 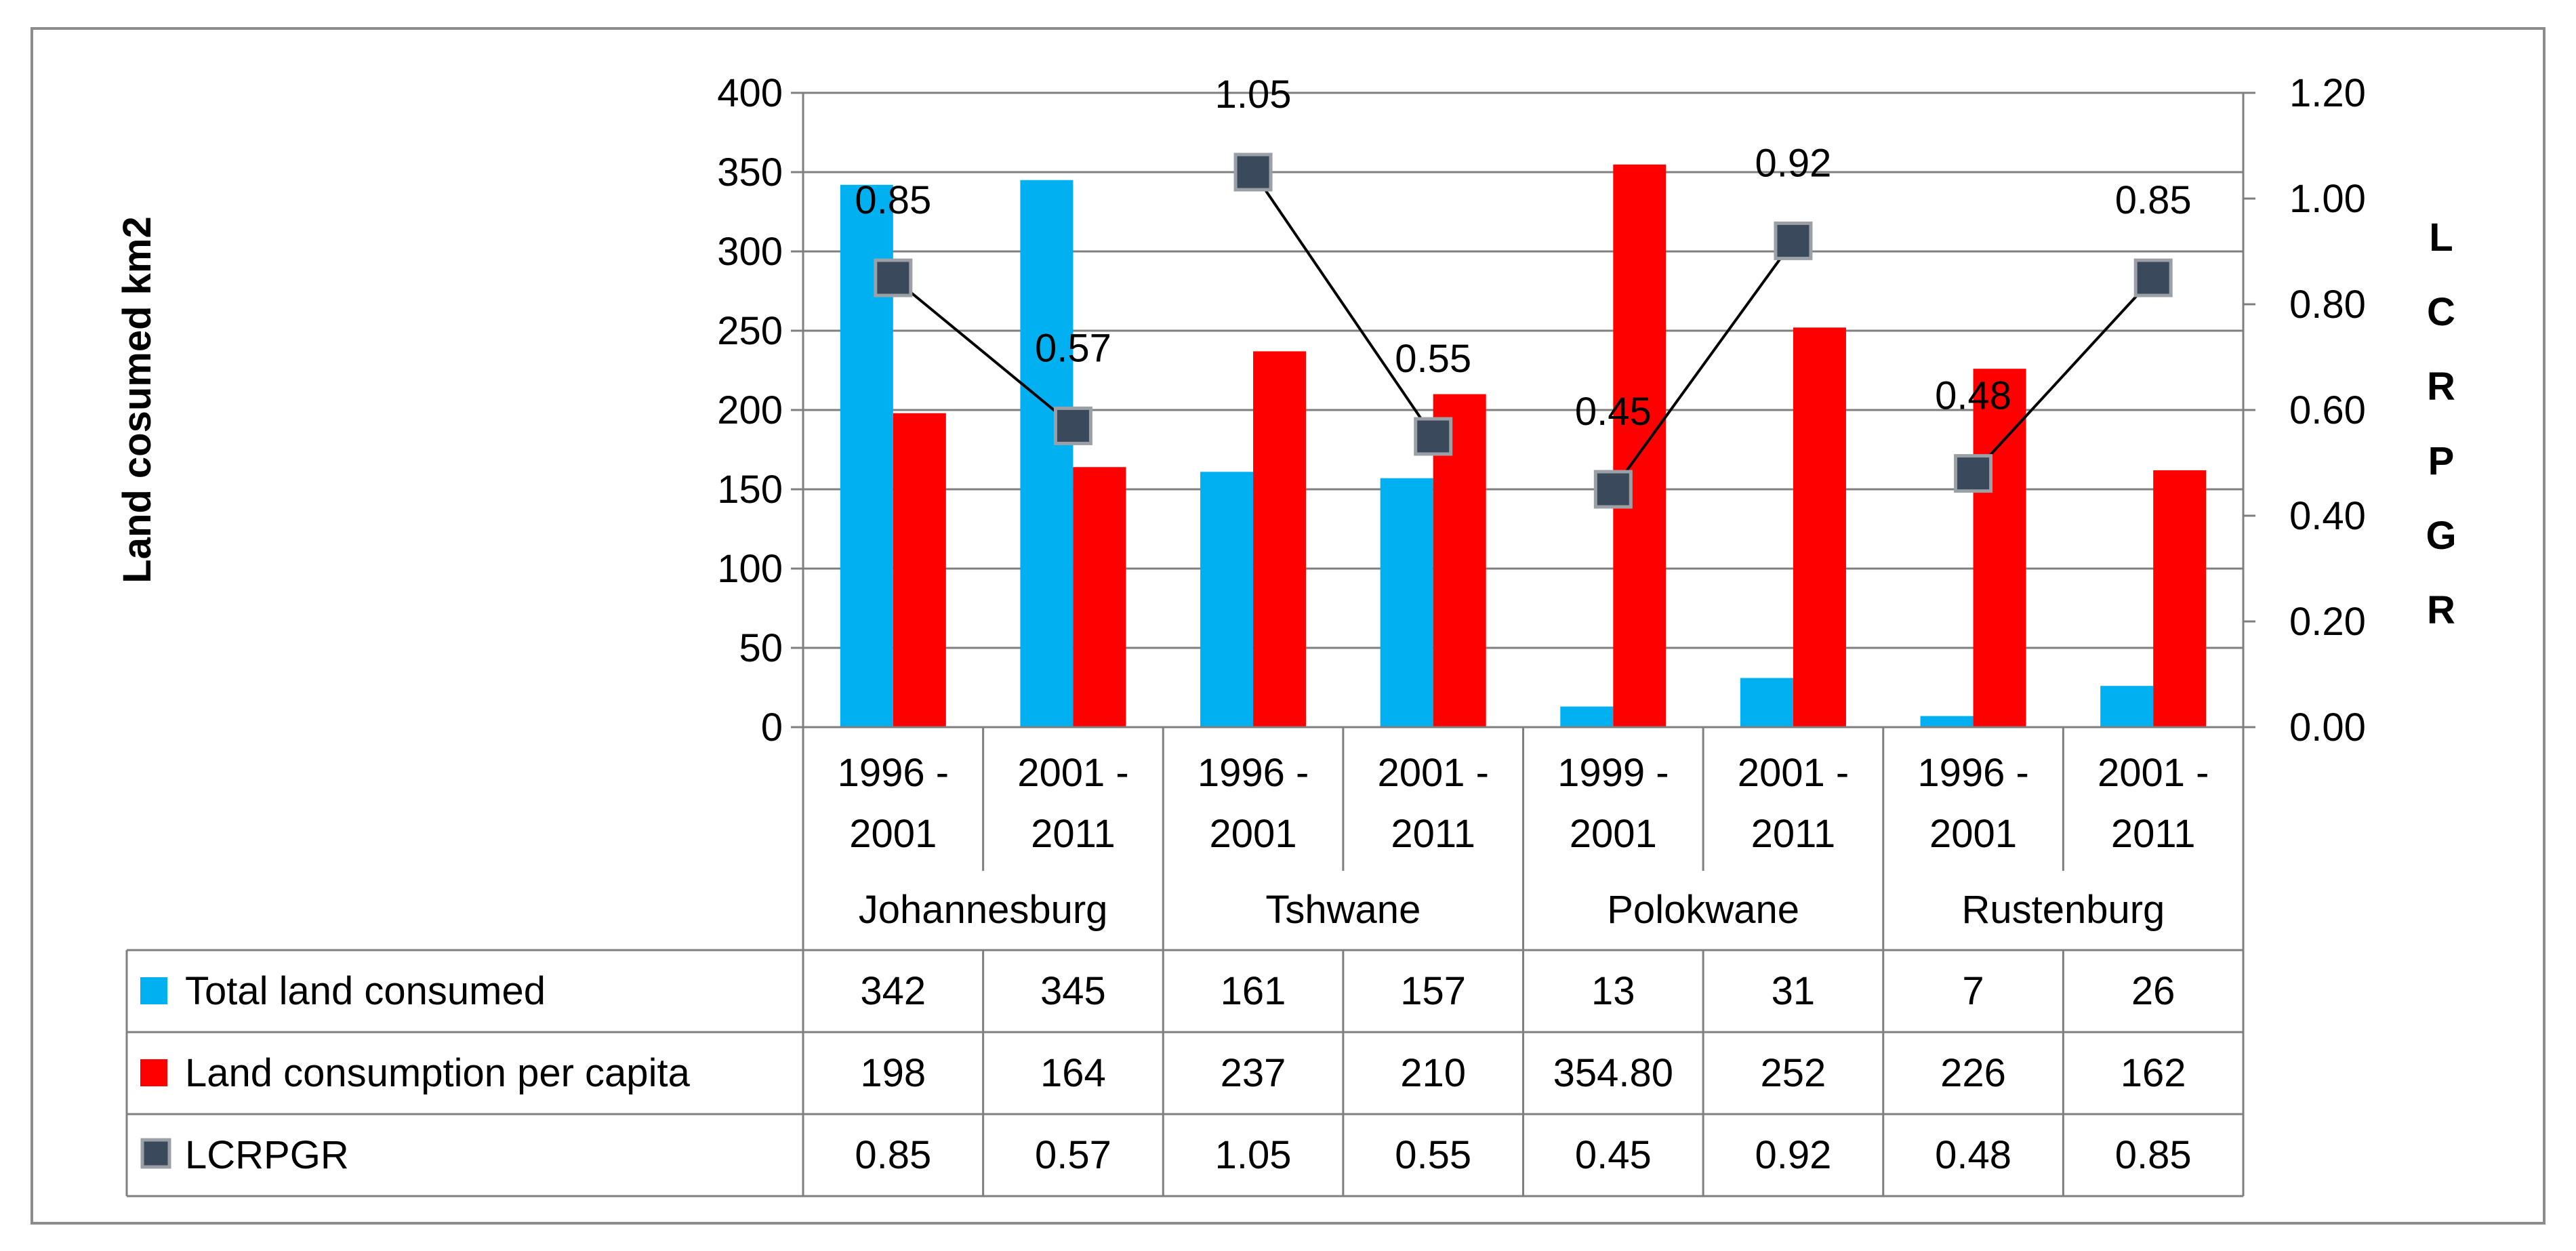 What do you see at coordinates (1703, 910) in the screenshot?
I see `category-group-label: Polokwane` at bounding box center [1703, 910].